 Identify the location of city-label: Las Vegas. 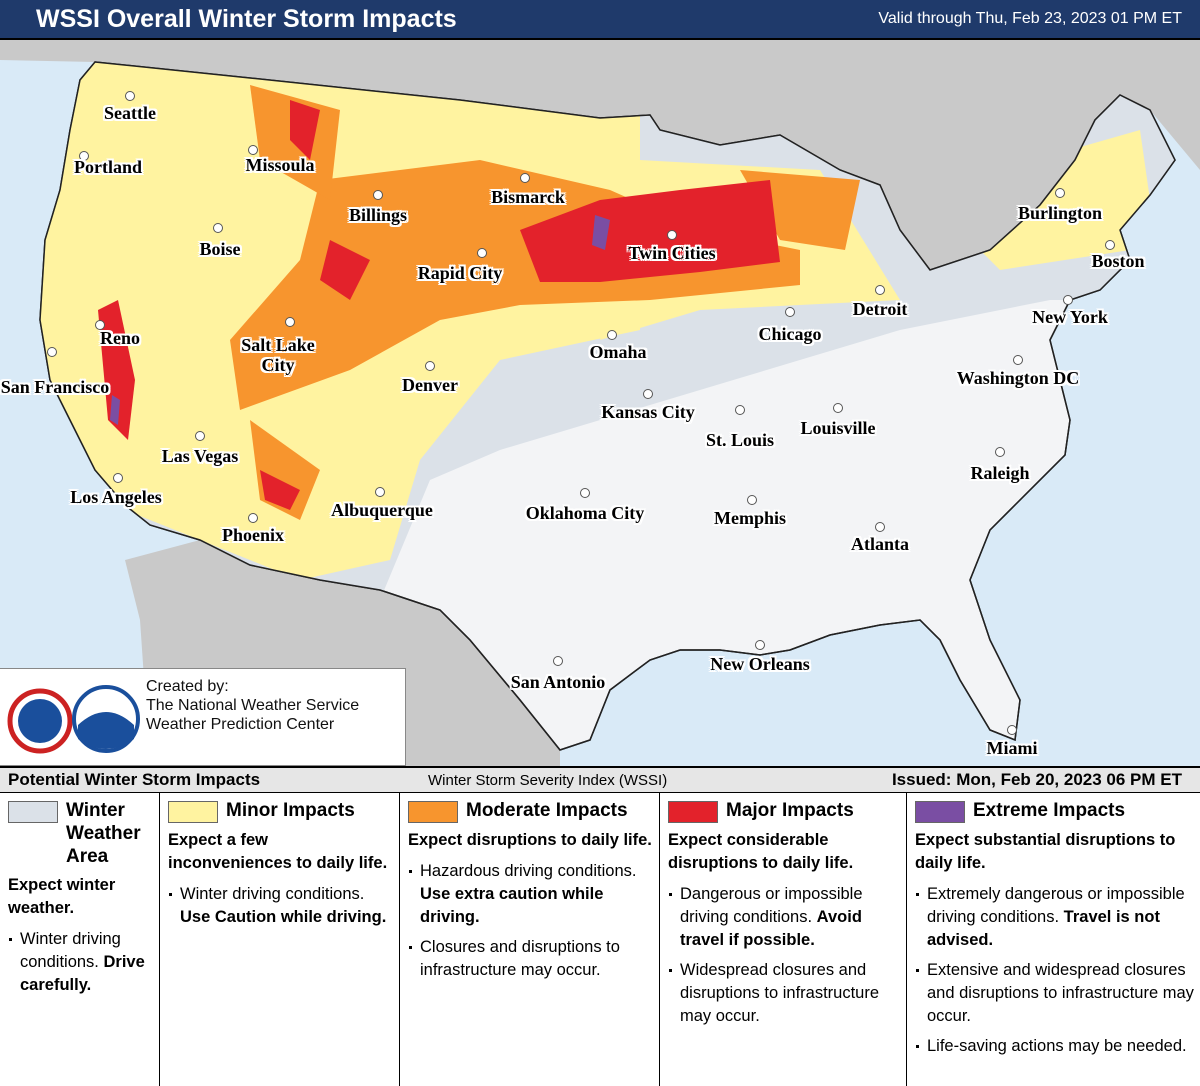
(200, 456).